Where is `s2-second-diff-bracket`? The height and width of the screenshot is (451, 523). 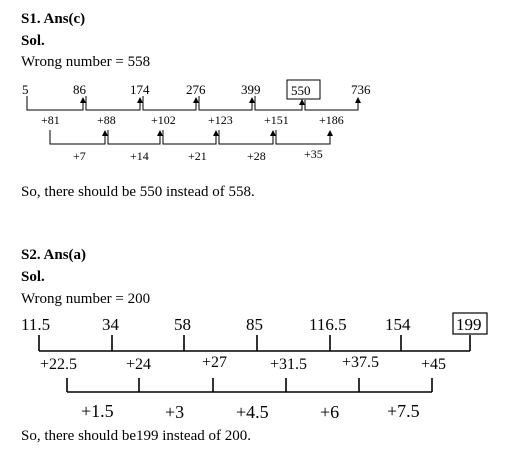 s2-second-diff-bracket is located at coordinates (249, 385).